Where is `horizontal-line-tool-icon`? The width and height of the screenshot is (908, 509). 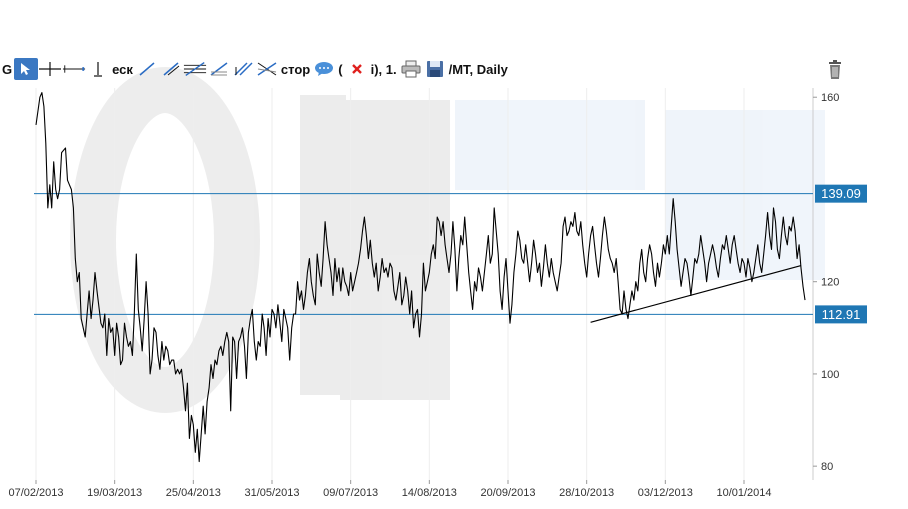 horizontal-line-tool-icon is located at coordinates (74, 69).